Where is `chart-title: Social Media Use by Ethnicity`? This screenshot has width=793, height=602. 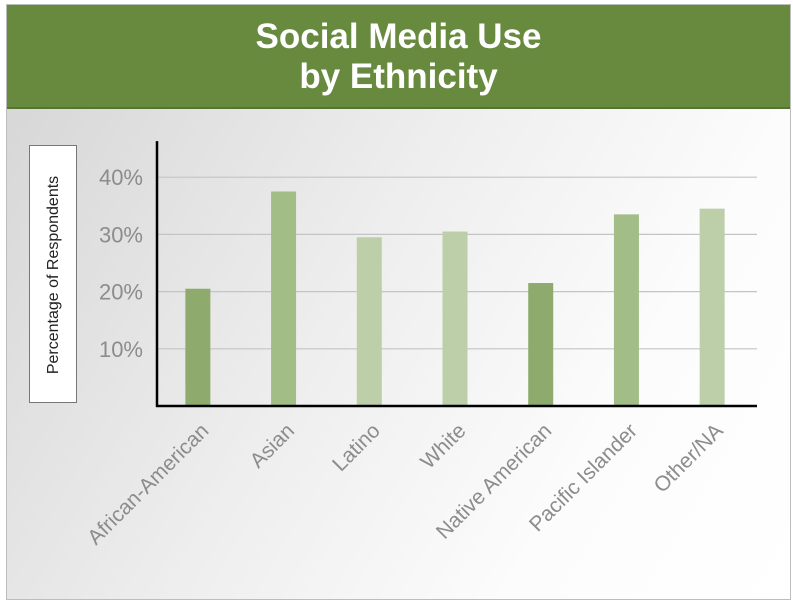
chart-title: Social Media Use by Ethnicity is located at coordinates (398, 56).